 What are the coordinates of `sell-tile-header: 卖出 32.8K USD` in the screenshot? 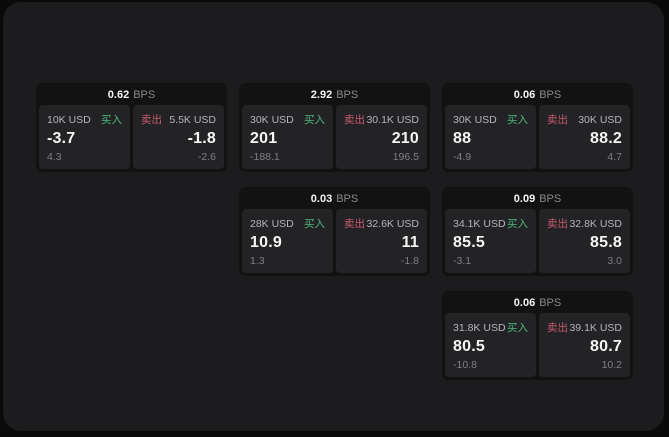 It's located at (584, 223).